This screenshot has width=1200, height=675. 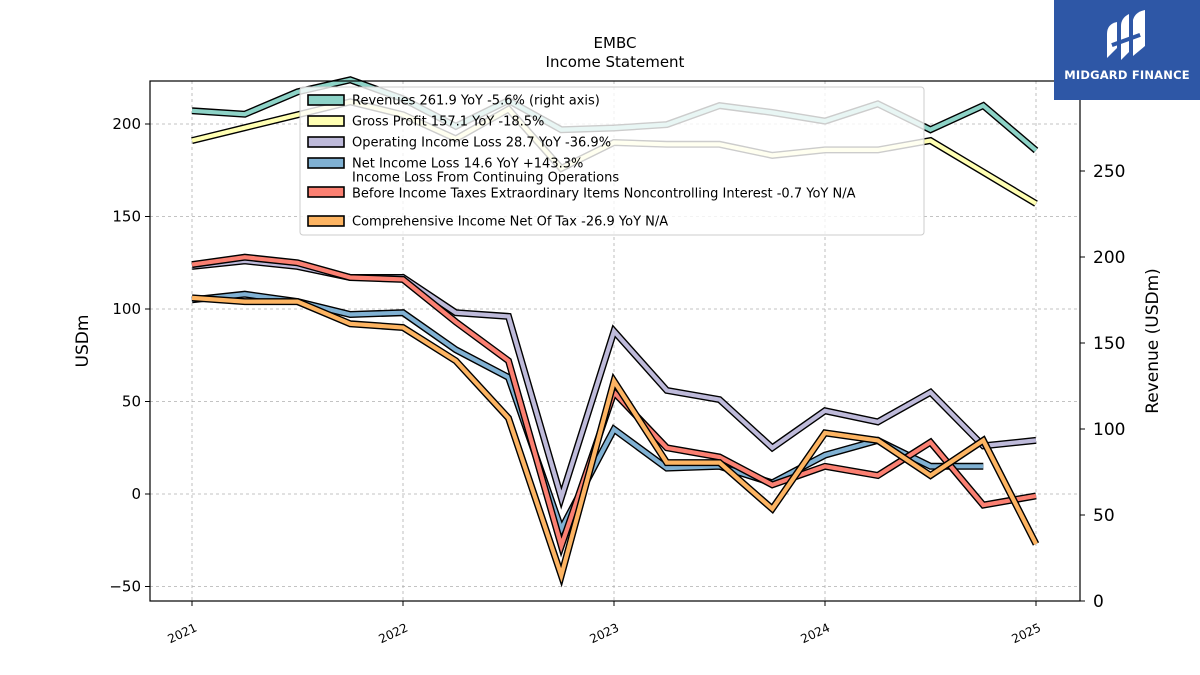 What do you see at coordinates (183, 634) in the screenshot?
I see `x-tick-label: 2021` at bounding box center [183, 634].